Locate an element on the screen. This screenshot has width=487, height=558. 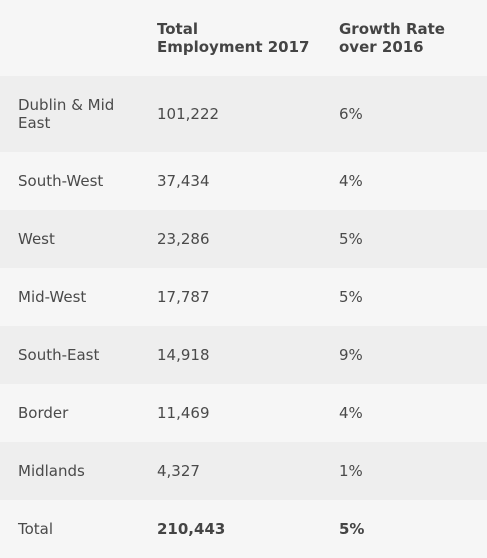
region-cell: South-East is located at coordinates (69, 355).